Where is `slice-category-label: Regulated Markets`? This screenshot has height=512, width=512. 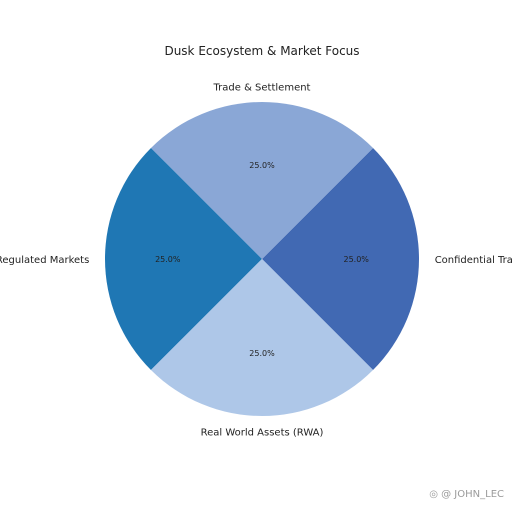
slice-category-label: Regulated Markets is located at coordinates (44, 260).